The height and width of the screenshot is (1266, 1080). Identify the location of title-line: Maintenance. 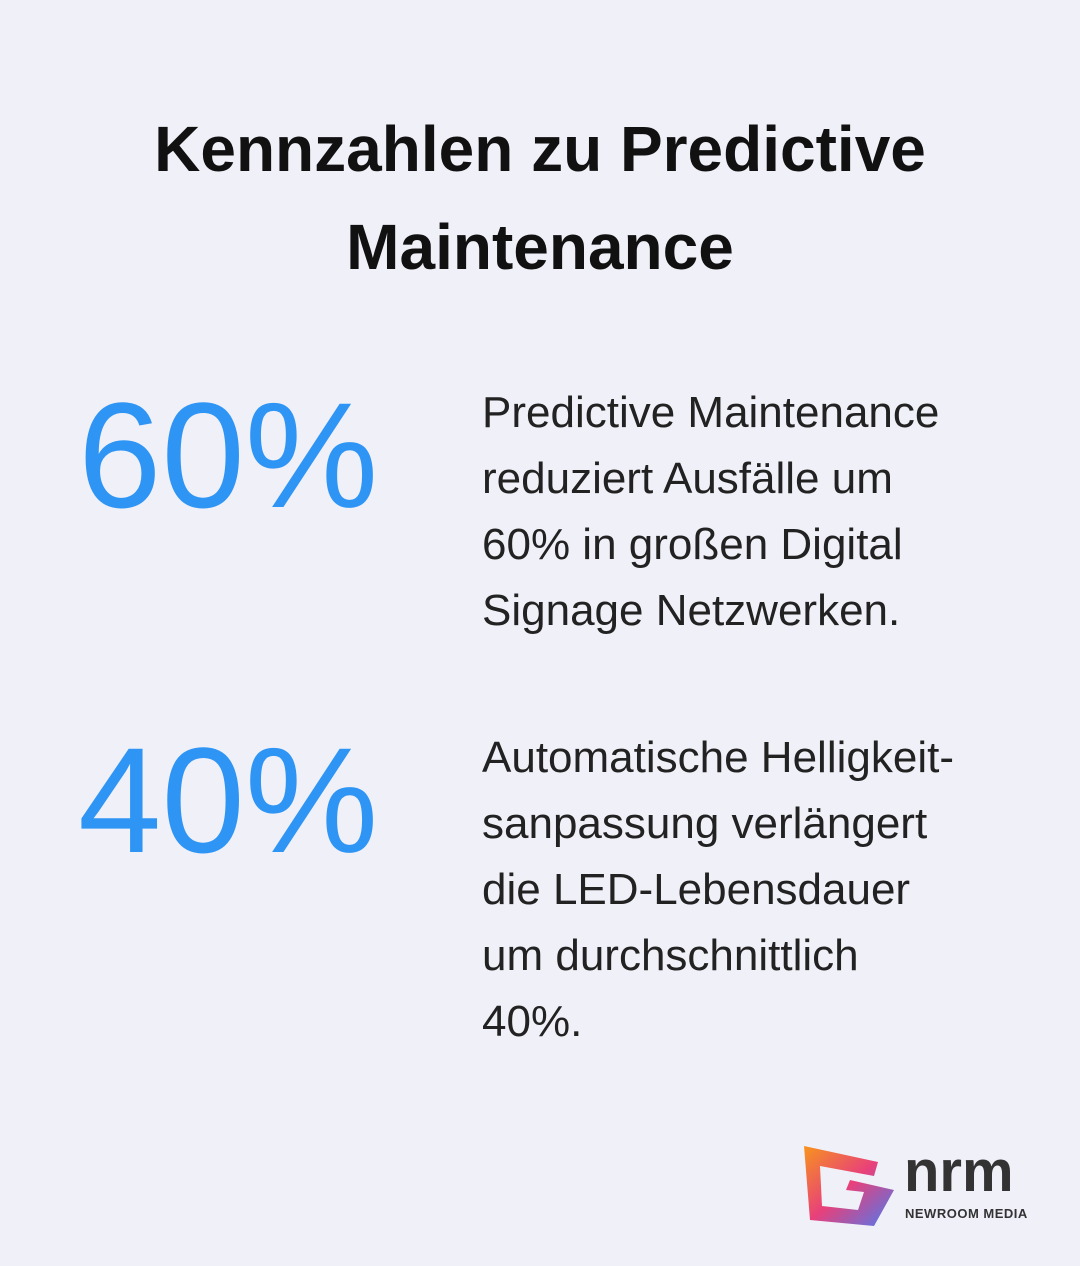
(540, 247).